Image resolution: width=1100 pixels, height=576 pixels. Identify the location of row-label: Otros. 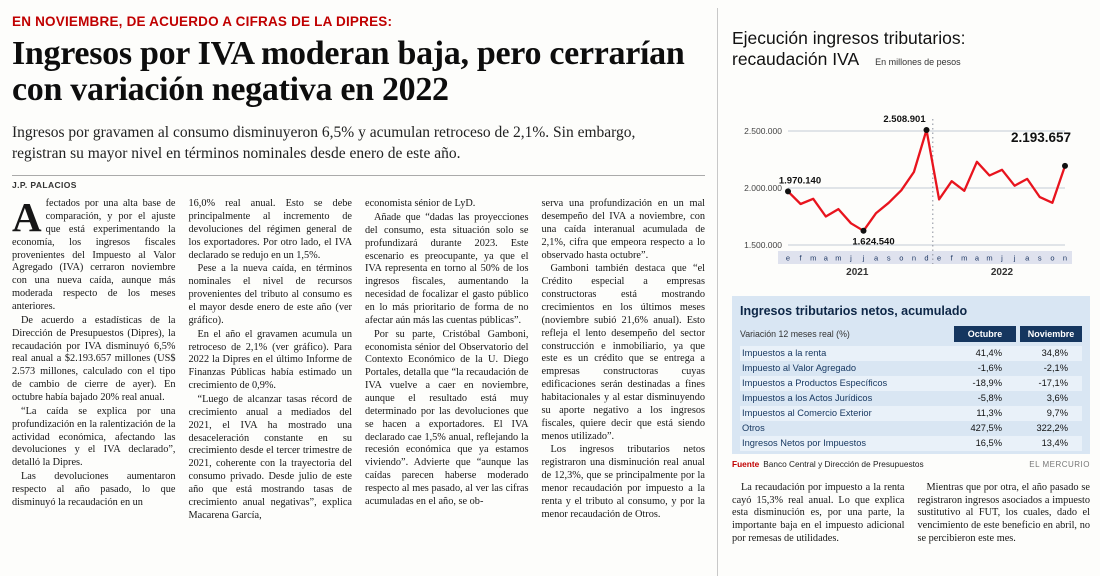
(753, 428).